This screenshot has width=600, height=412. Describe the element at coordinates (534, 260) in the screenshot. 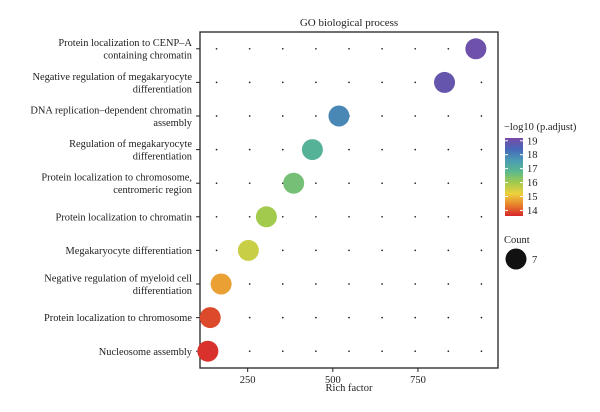

I see `size-legend-value: 7` at that location.